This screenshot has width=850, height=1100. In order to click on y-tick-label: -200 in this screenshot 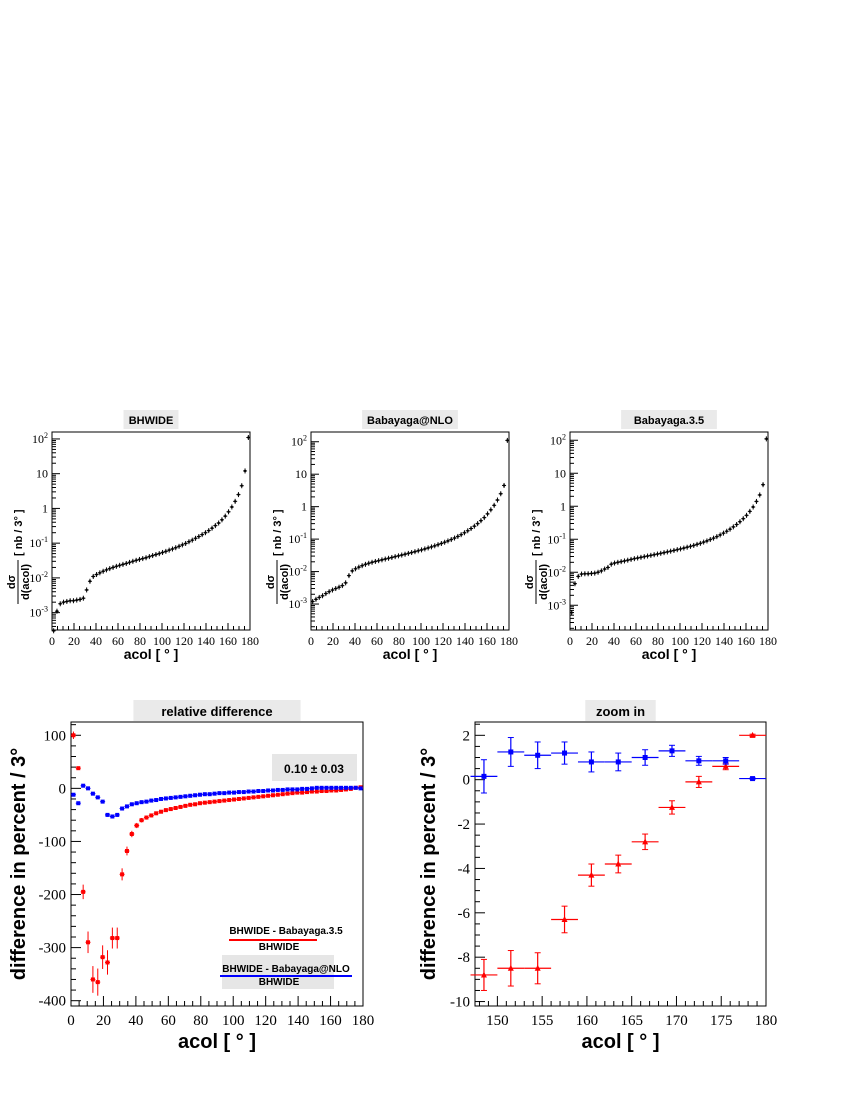, I will do `click(53, 896)`.